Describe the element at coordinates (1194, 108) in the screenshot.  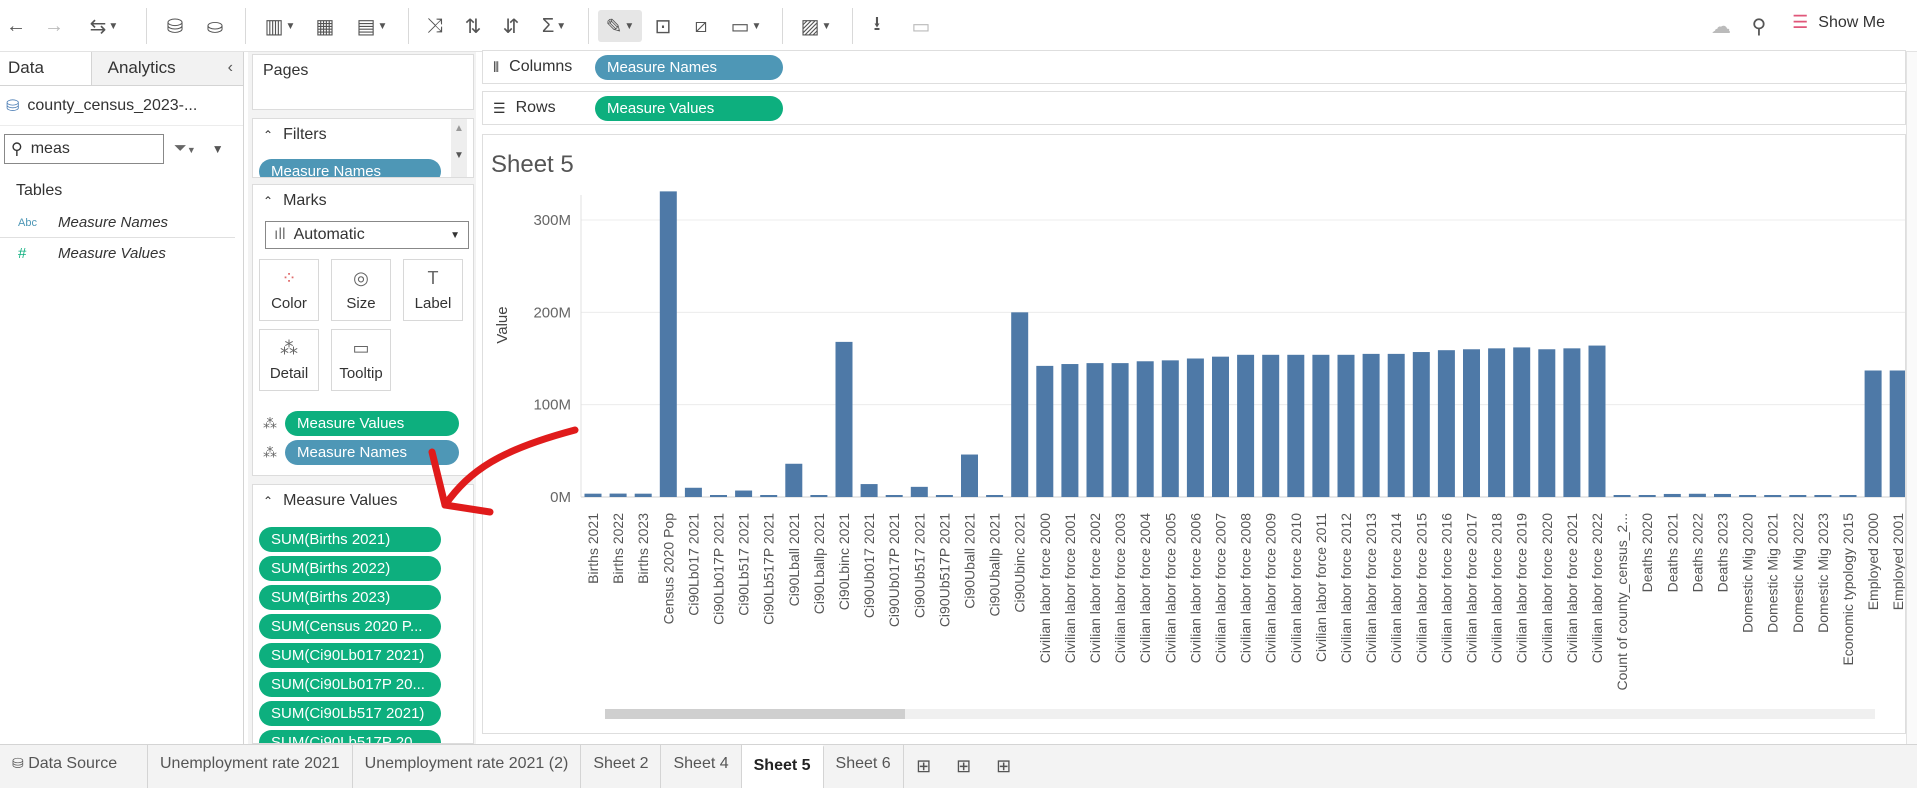
I see `rows-shelf: ☰ Rows Measure Values` at that location.